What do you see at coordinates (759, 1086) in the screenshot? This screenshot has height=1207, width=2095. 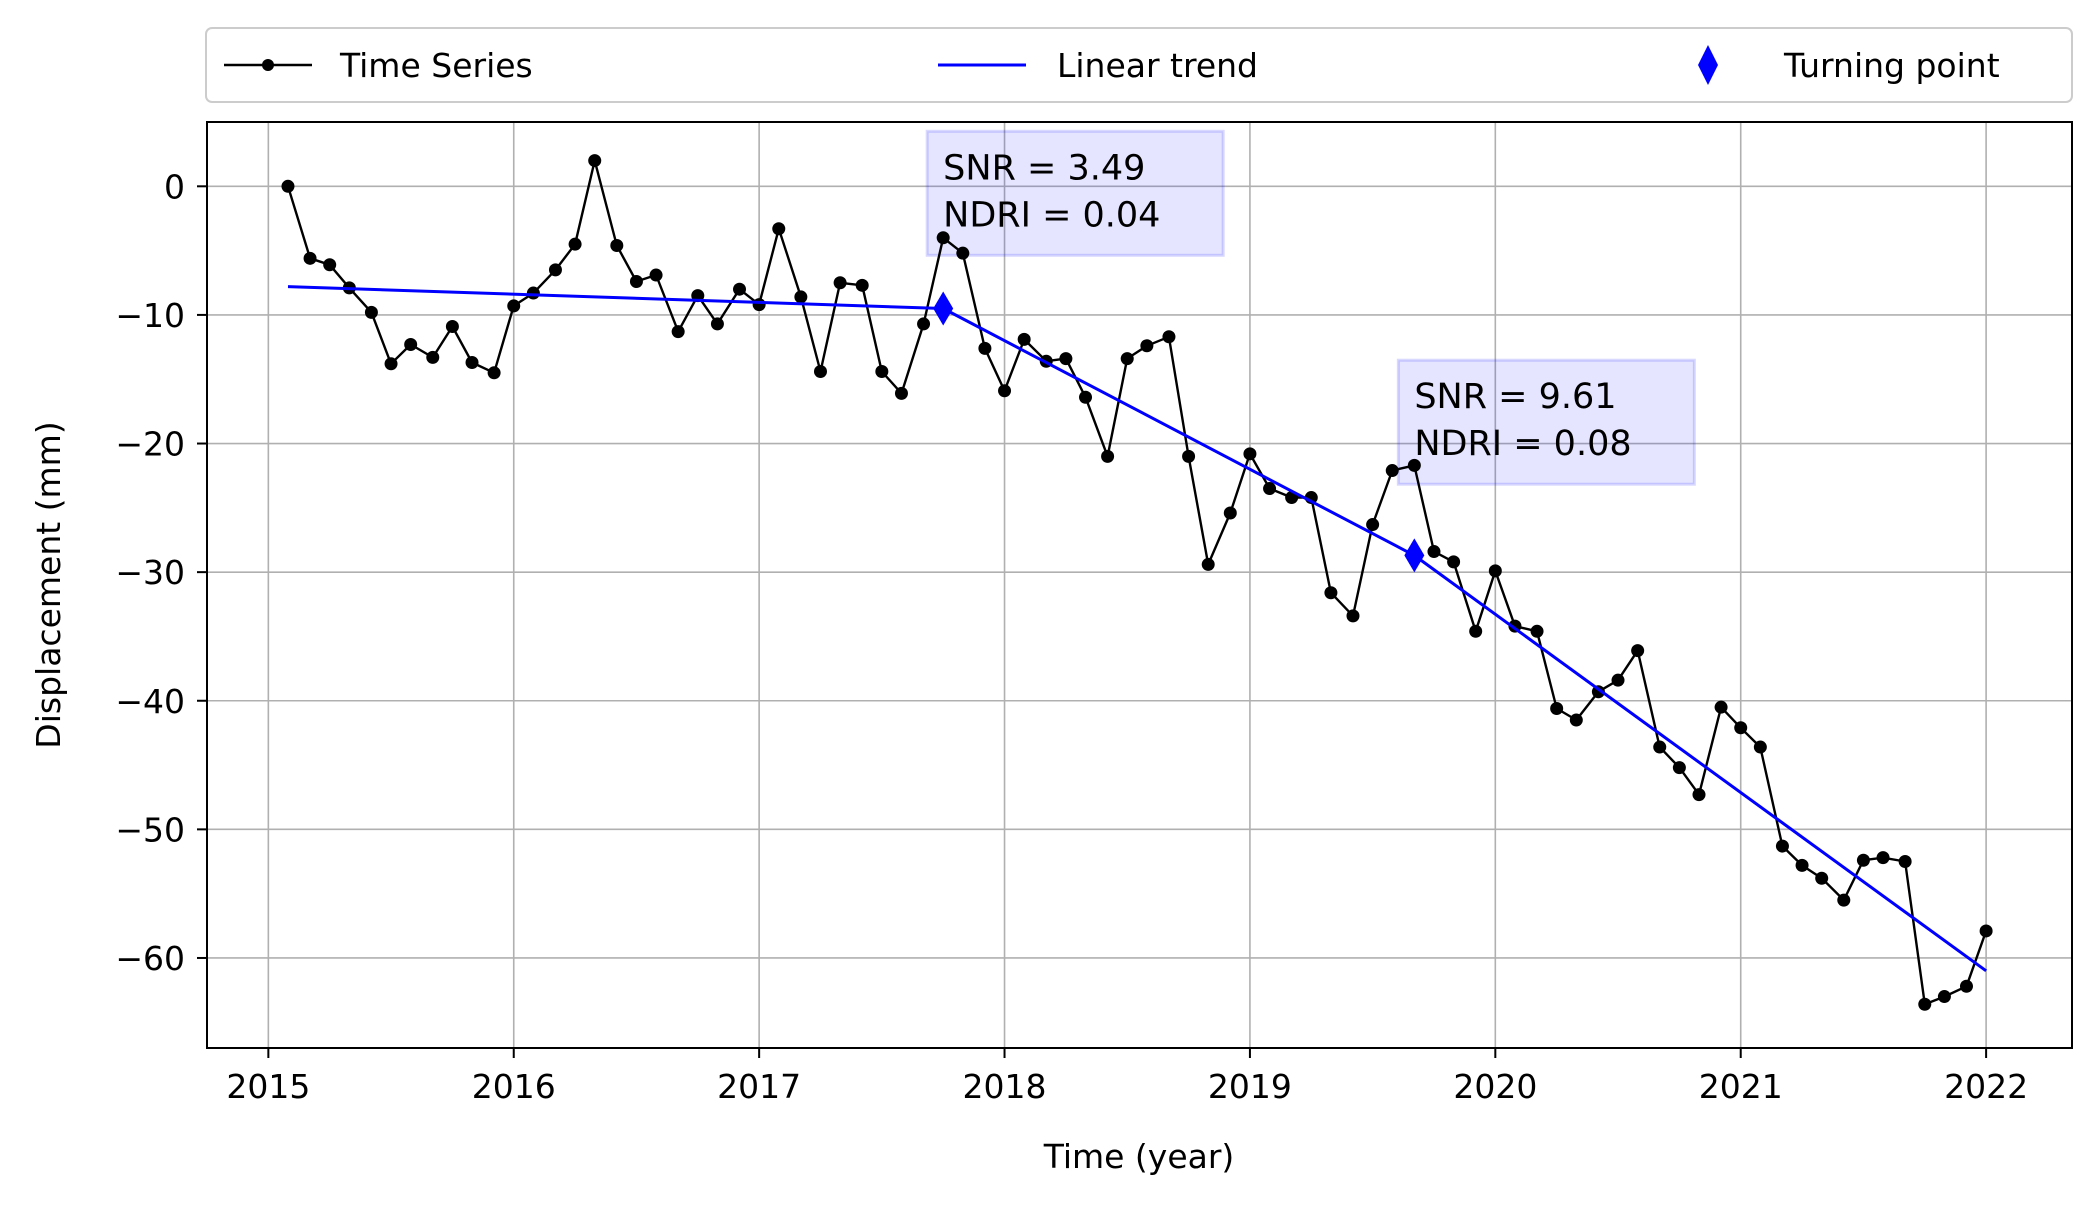 I see `x-tick-label: 2017` at bounding box center [759, 1086].